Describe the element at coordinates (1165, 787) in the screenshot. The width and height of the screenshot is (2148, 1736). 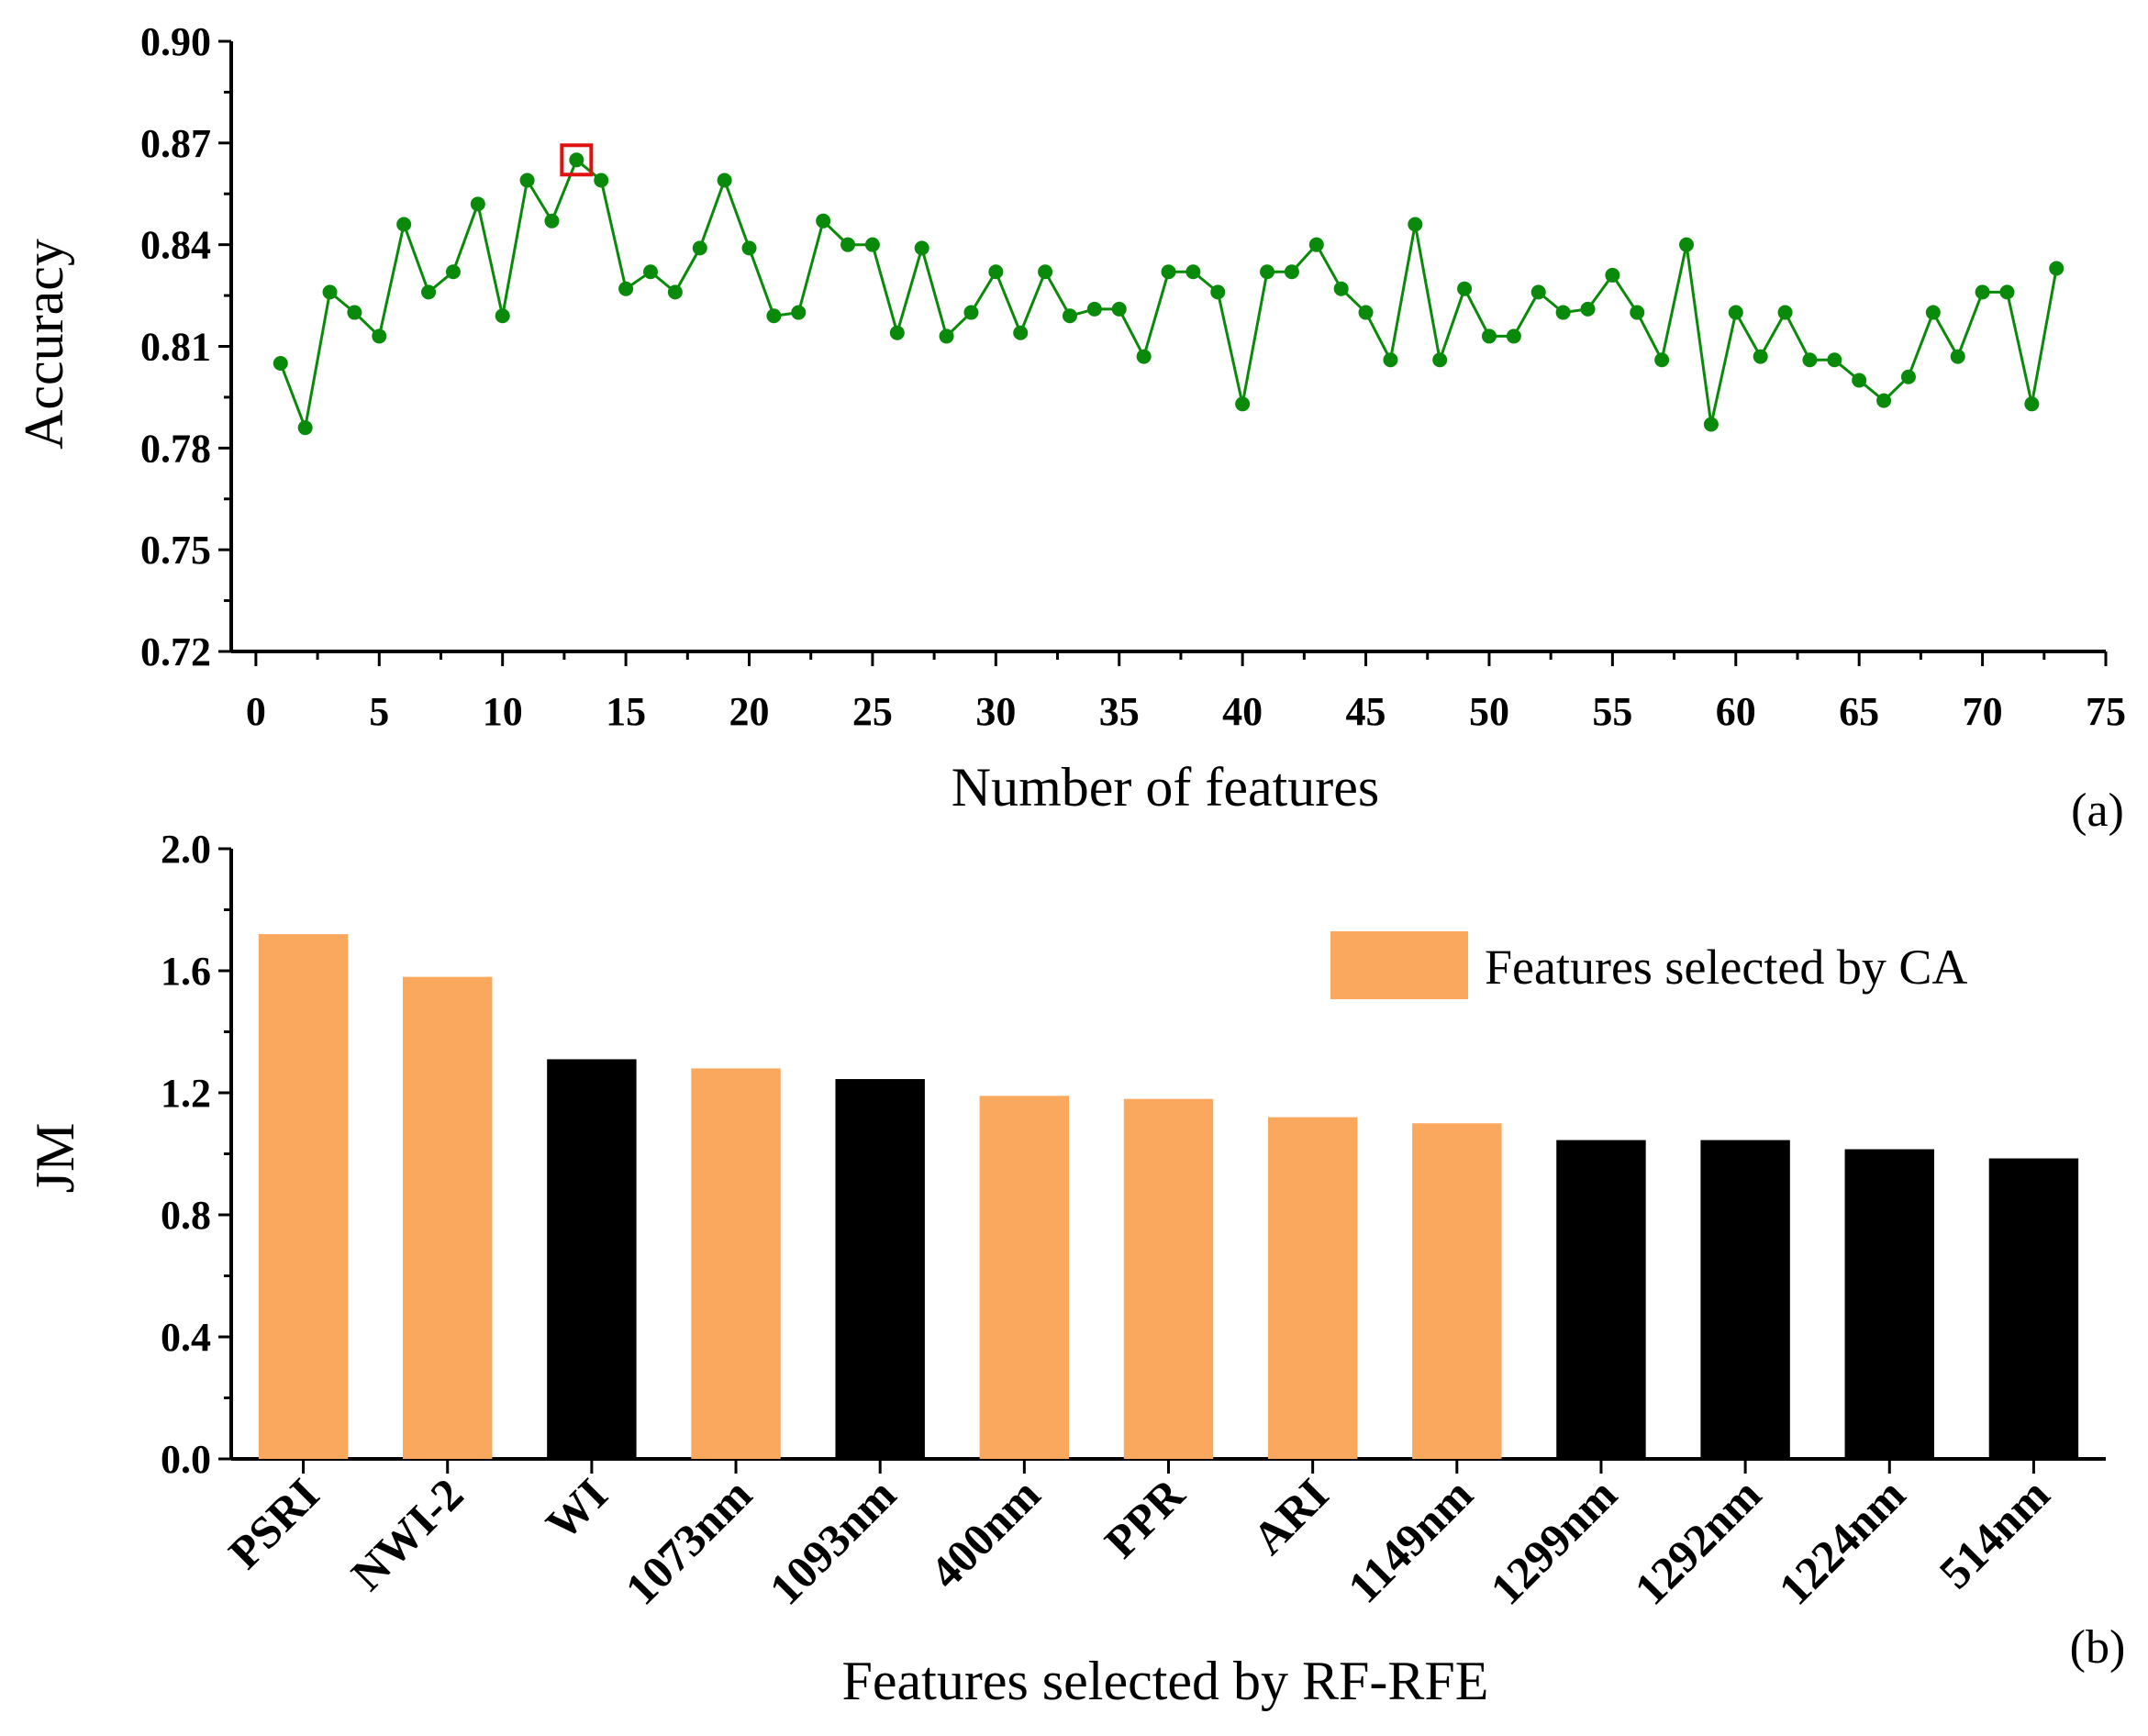
I see `accuracy-x-axis-title: Number of features` at that location.